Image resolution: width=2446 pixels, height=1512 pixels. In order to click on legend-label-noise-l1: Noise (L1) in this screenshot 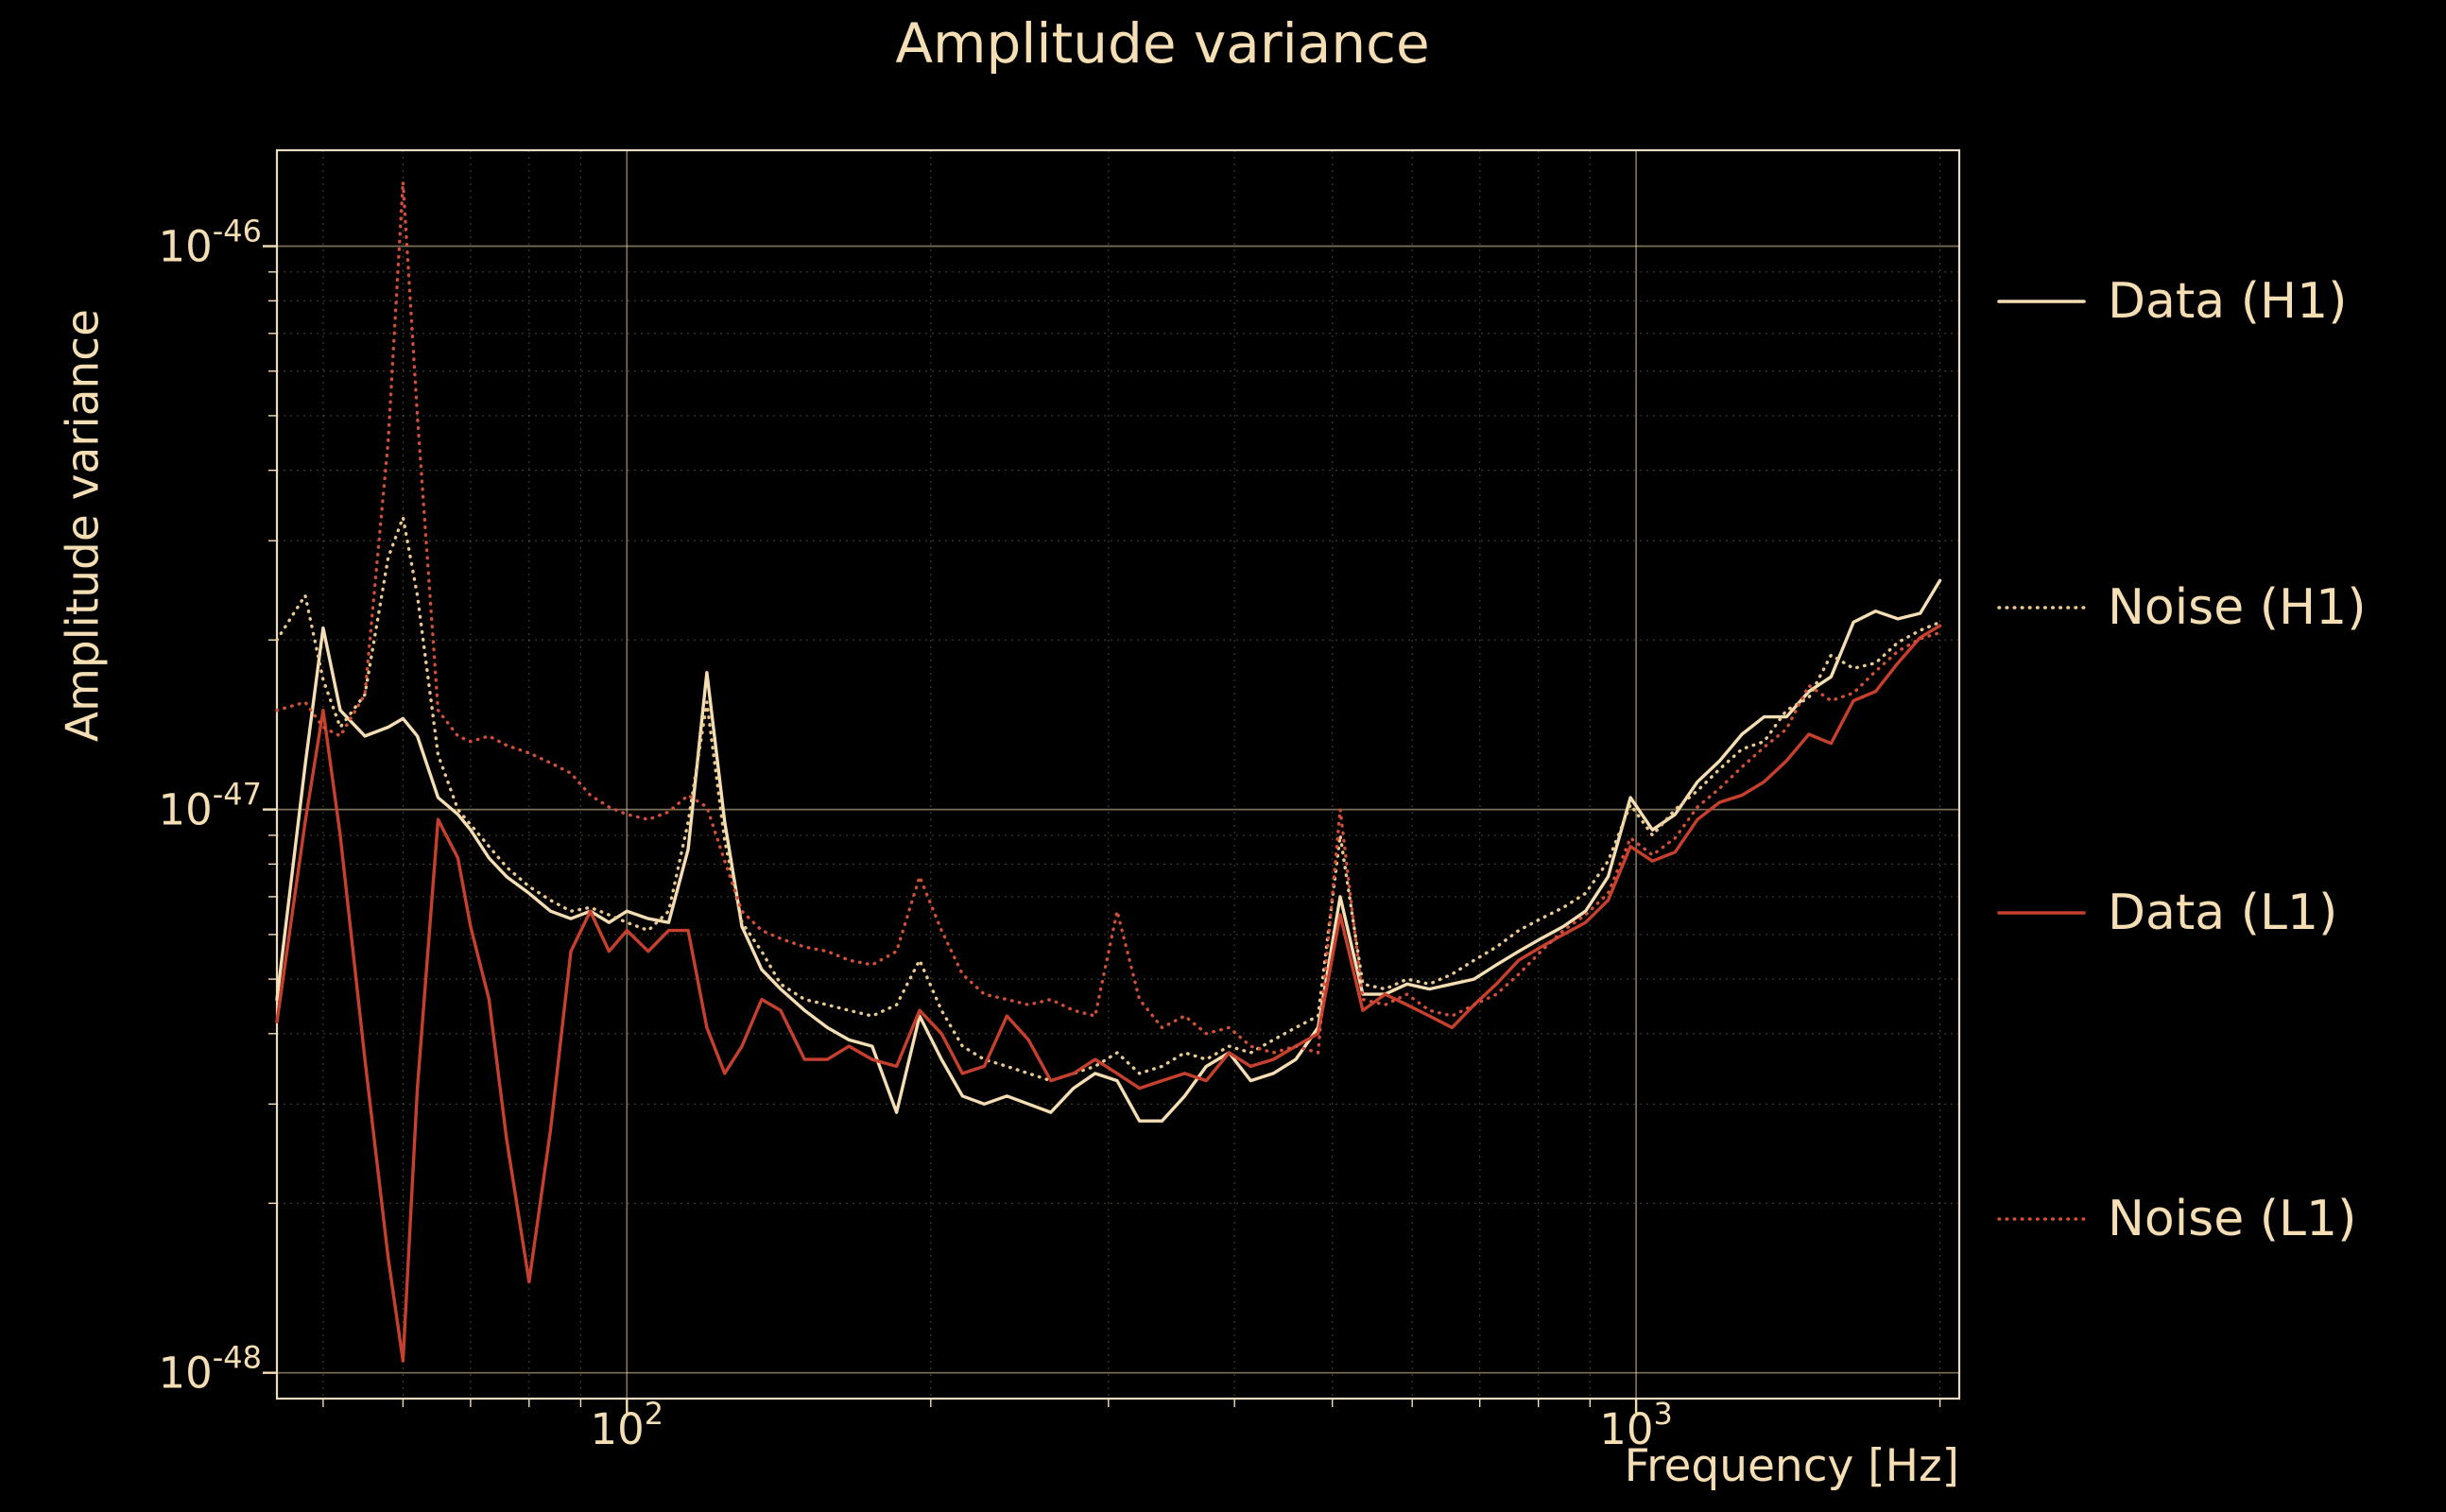, I will do `click(2232, 1219)`.